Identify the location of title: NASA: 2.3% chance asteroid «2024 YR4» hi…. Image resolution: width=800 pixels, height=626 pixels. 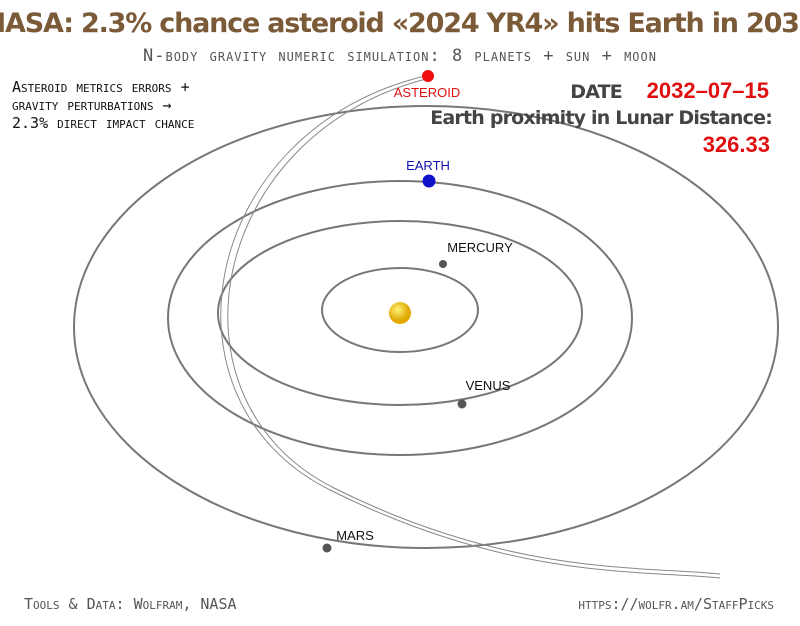
(400, 23).